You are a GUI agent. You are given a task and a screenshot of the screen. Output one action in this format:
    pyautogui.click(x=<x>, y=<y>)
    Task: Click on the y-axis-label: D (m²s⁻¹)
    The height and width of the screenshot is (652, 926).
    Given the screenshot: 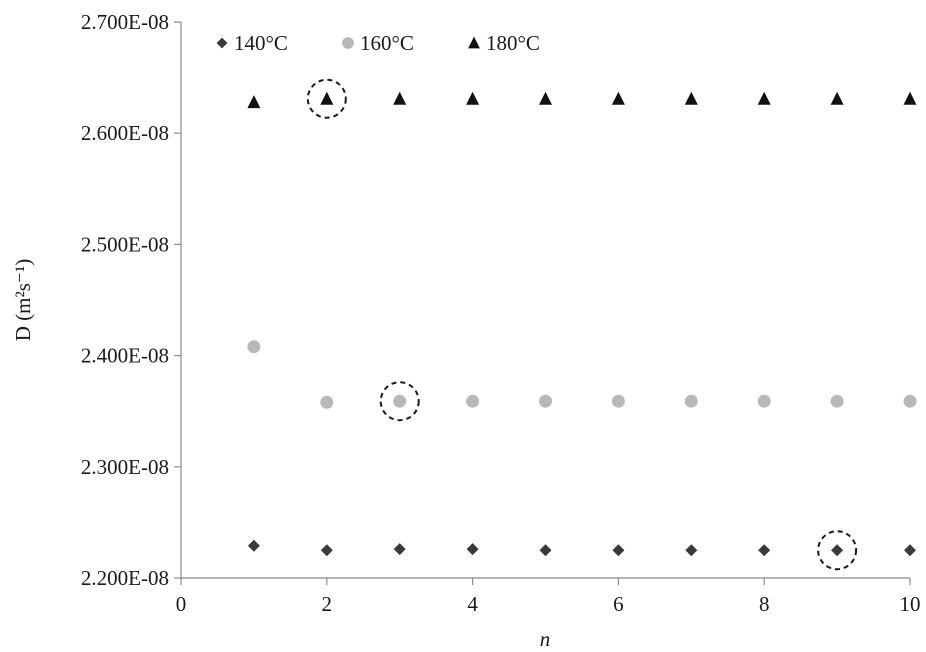 What is the action you would take?
    pyautogui.click(x=23, y=300)
    